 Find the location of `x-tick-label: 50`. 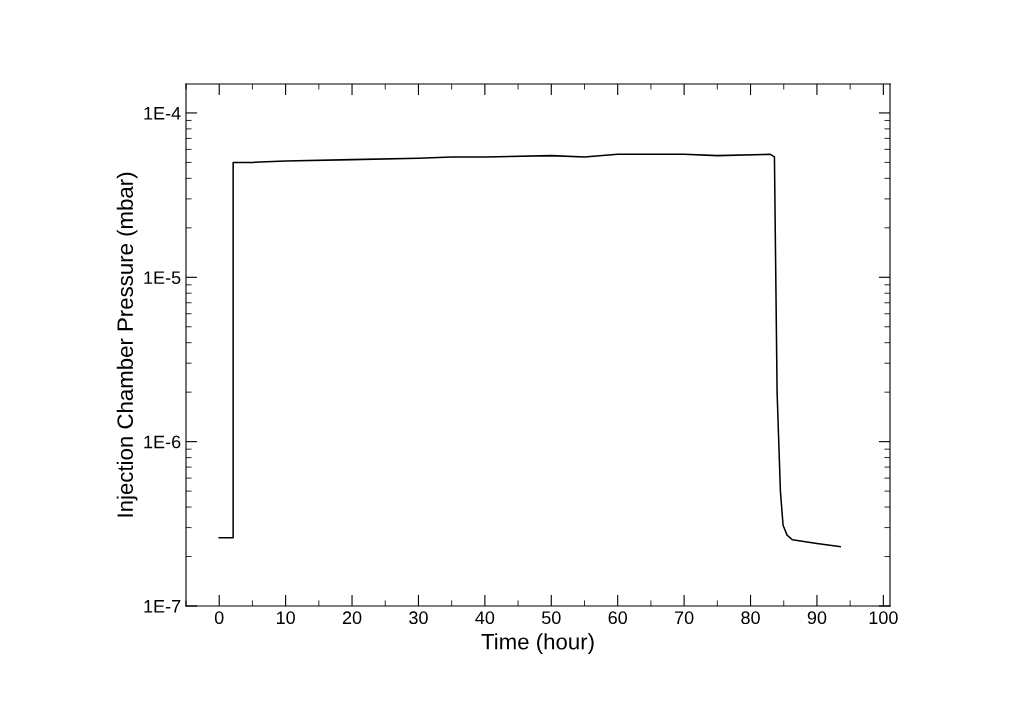

x-tick-label: 50 is located at coordinates (551, 618).